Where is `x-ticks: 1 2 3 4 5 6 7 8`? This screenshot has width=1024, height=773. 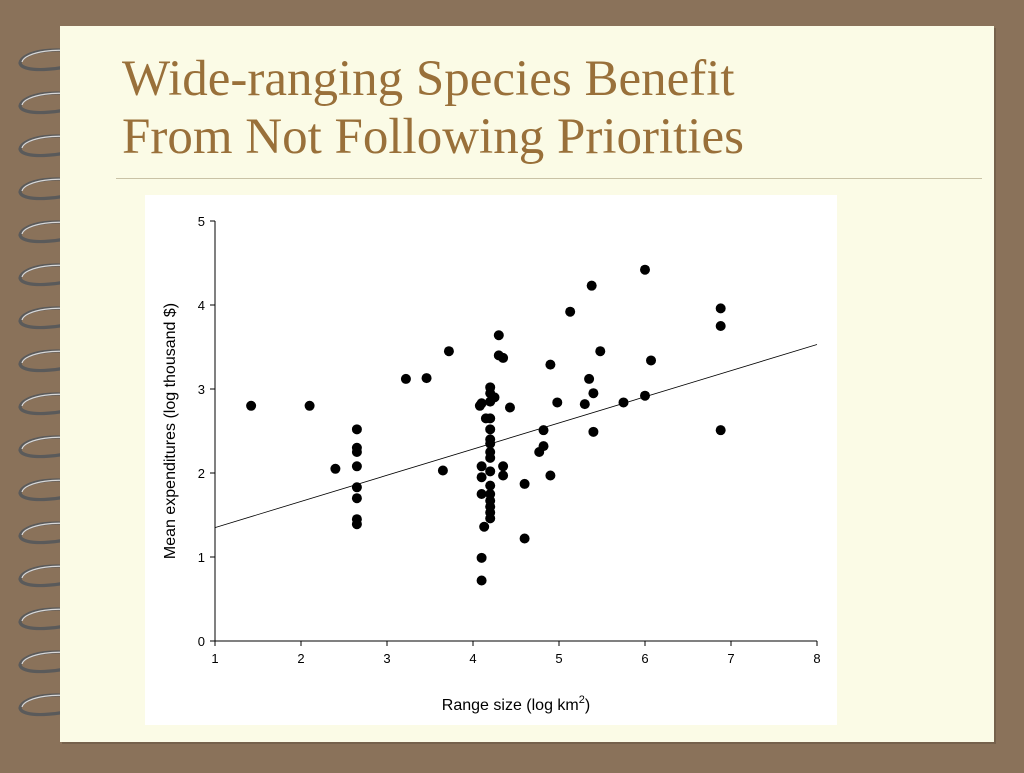 x-ticks: 1 2 3 4 5 6 7 8 is located at coordinates (516, 653).